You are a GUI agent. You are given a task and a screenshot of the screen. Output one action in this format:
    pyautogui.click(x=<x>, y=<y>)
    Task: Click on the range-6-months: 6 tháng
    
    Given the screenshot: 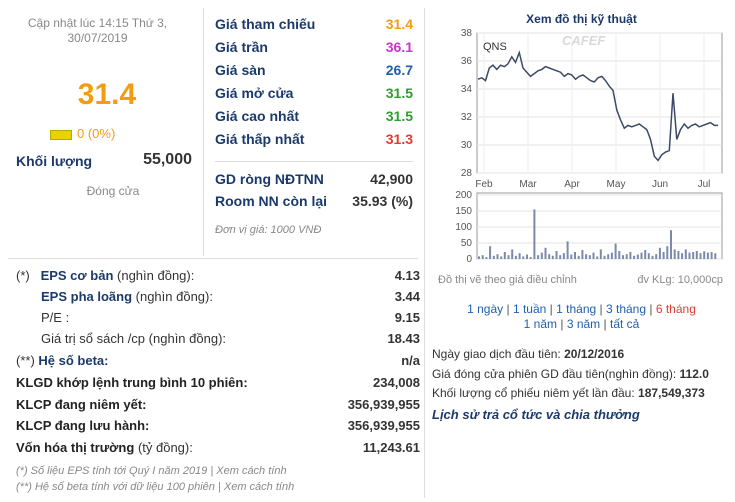 What is the action you would take?
    pyautogui.click(x=675, y=309)
    